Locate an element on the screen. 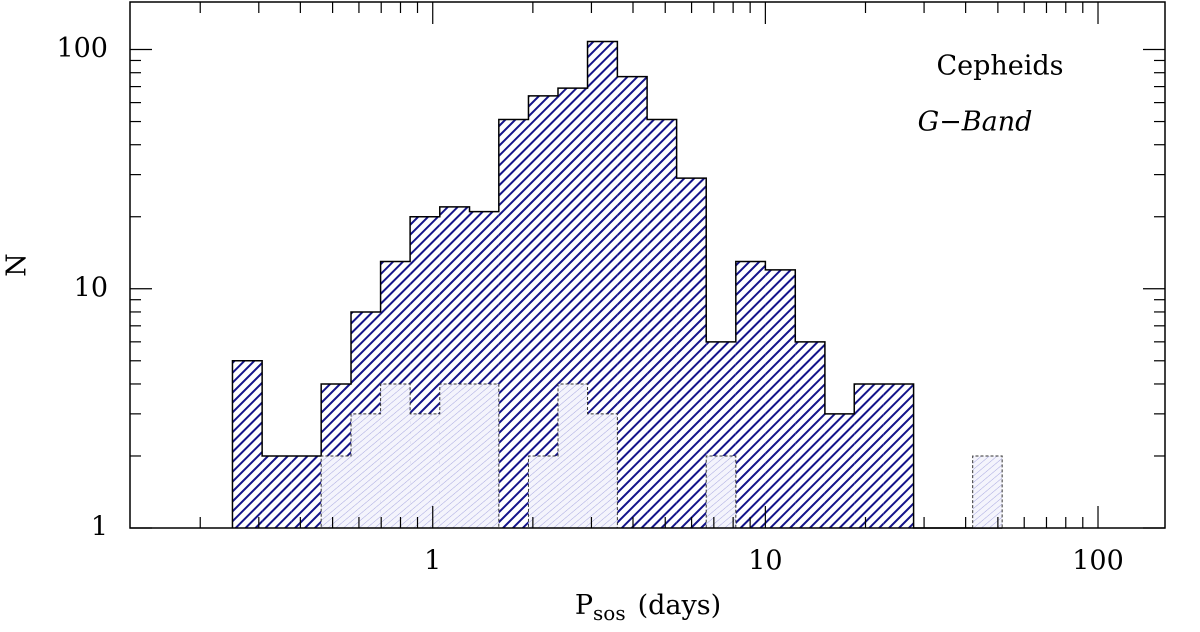  y-tick-label: 1 is located at coordinates (99, 527).